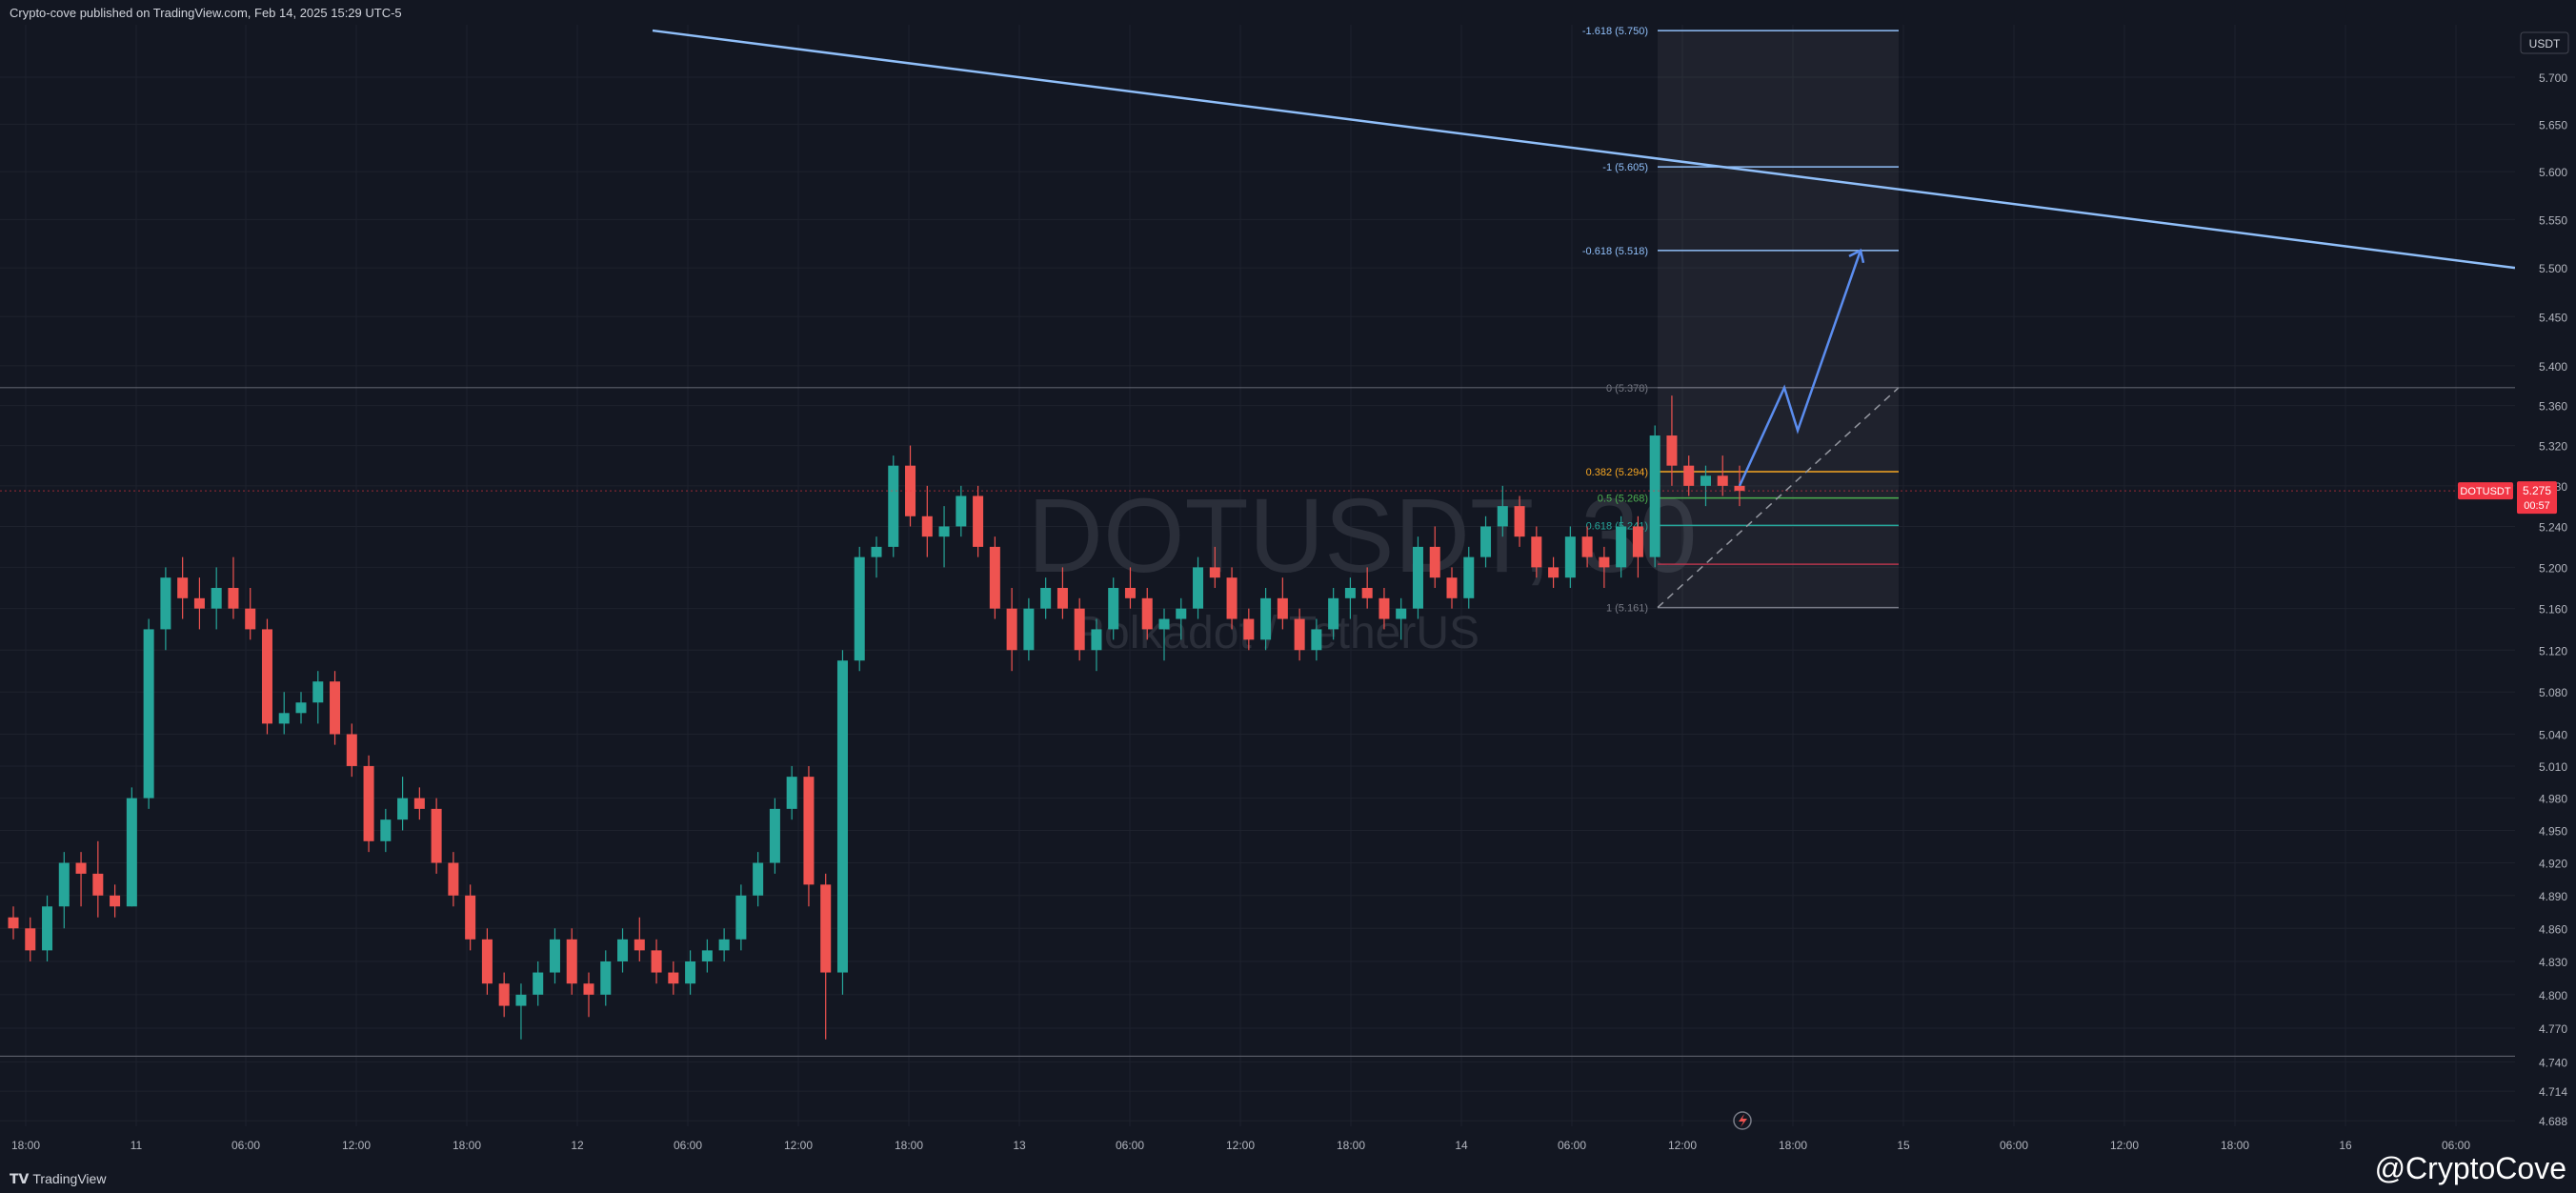 This screenshot has height=1193, width=2576. I want to click on last-price-bg, so click(2537, 498).